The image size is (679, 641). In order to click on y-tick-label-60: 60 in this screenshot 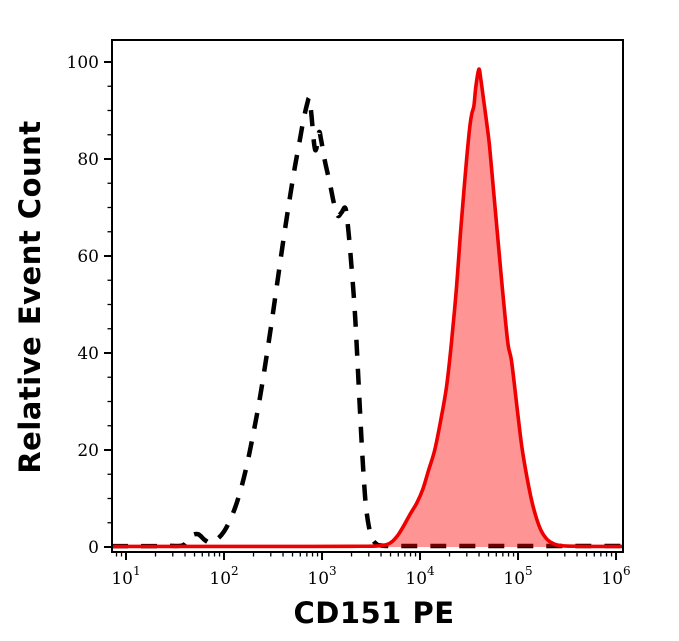, I will do `click(88, 257)`.